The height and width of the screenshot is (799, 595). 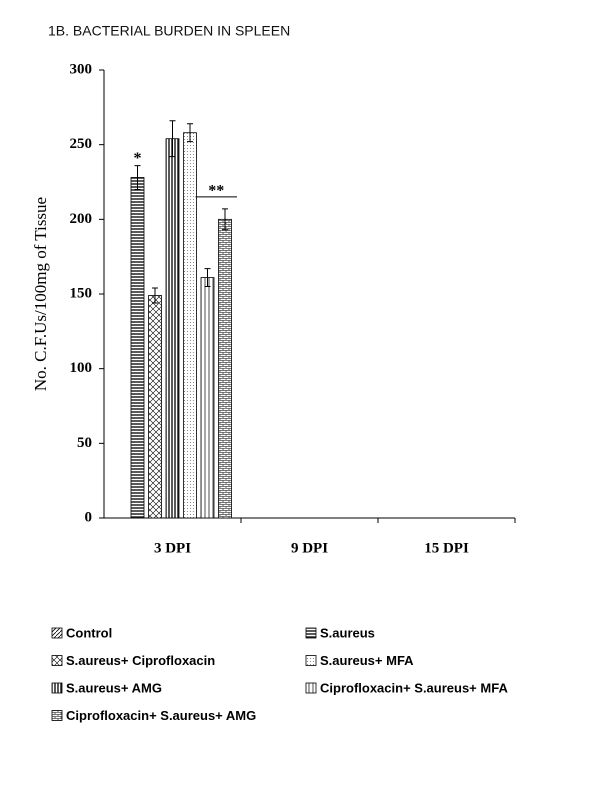 I want to click on legend-label: Ciprofloxacin+ S.aureus+ AMG, so click(x=161, y=715).